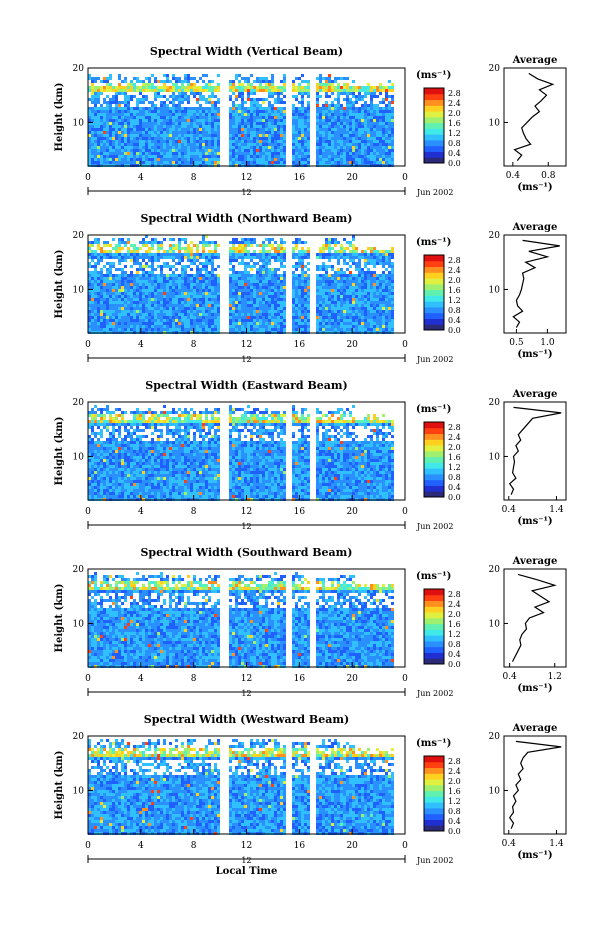  What do you see at coordinates (246, 385) in the screenshot?
I see `panel-title: Spectral Width (Eastward Beam)` at bounding box center [246, 385].